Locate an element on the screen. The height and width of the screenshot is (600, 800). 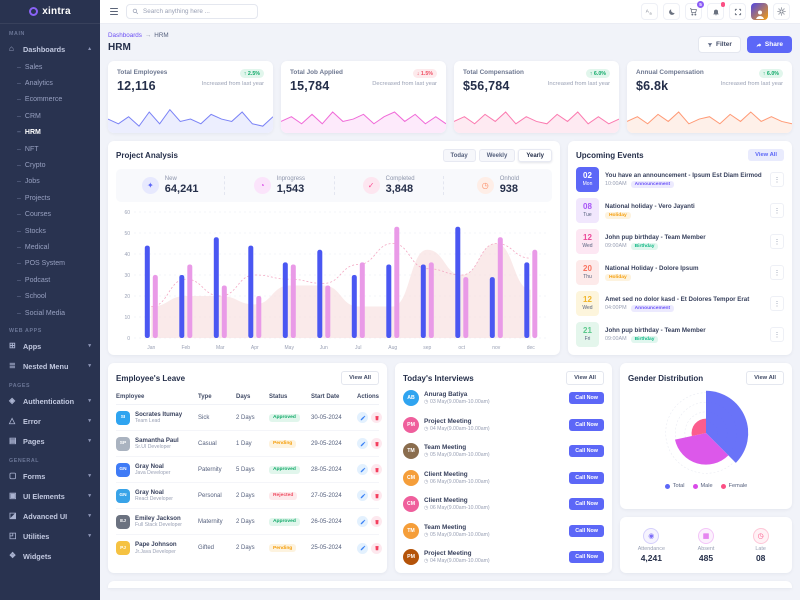
event-time: 10:00AM is located at coordinates (616, 184).